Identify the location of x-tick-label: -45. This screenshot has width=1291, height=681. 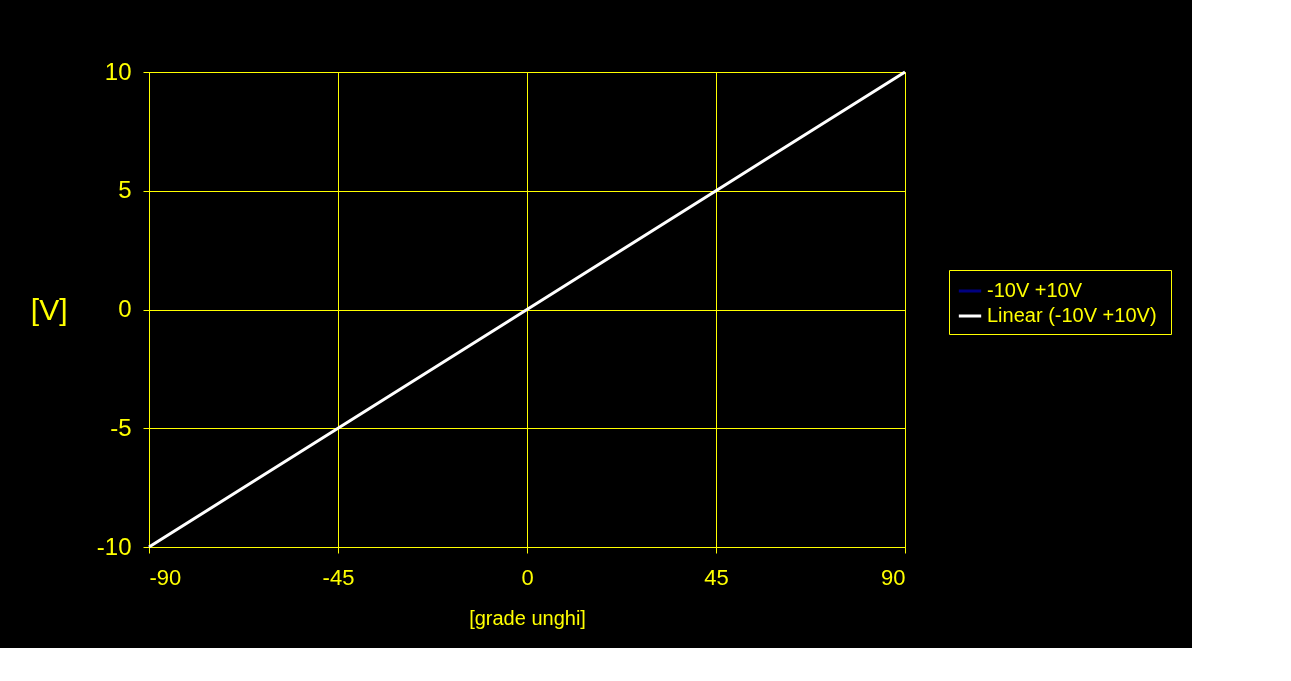
(338, 577).